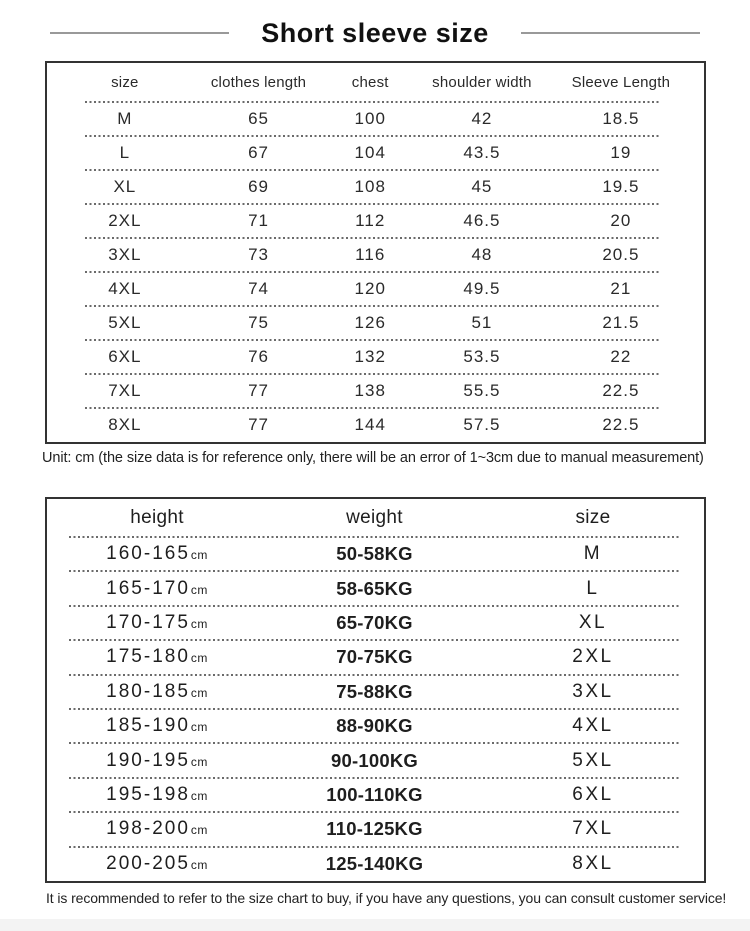 The width and height of the screenshot is (750, 931). I want to click on chest-cell: 138, so click(370, 390).